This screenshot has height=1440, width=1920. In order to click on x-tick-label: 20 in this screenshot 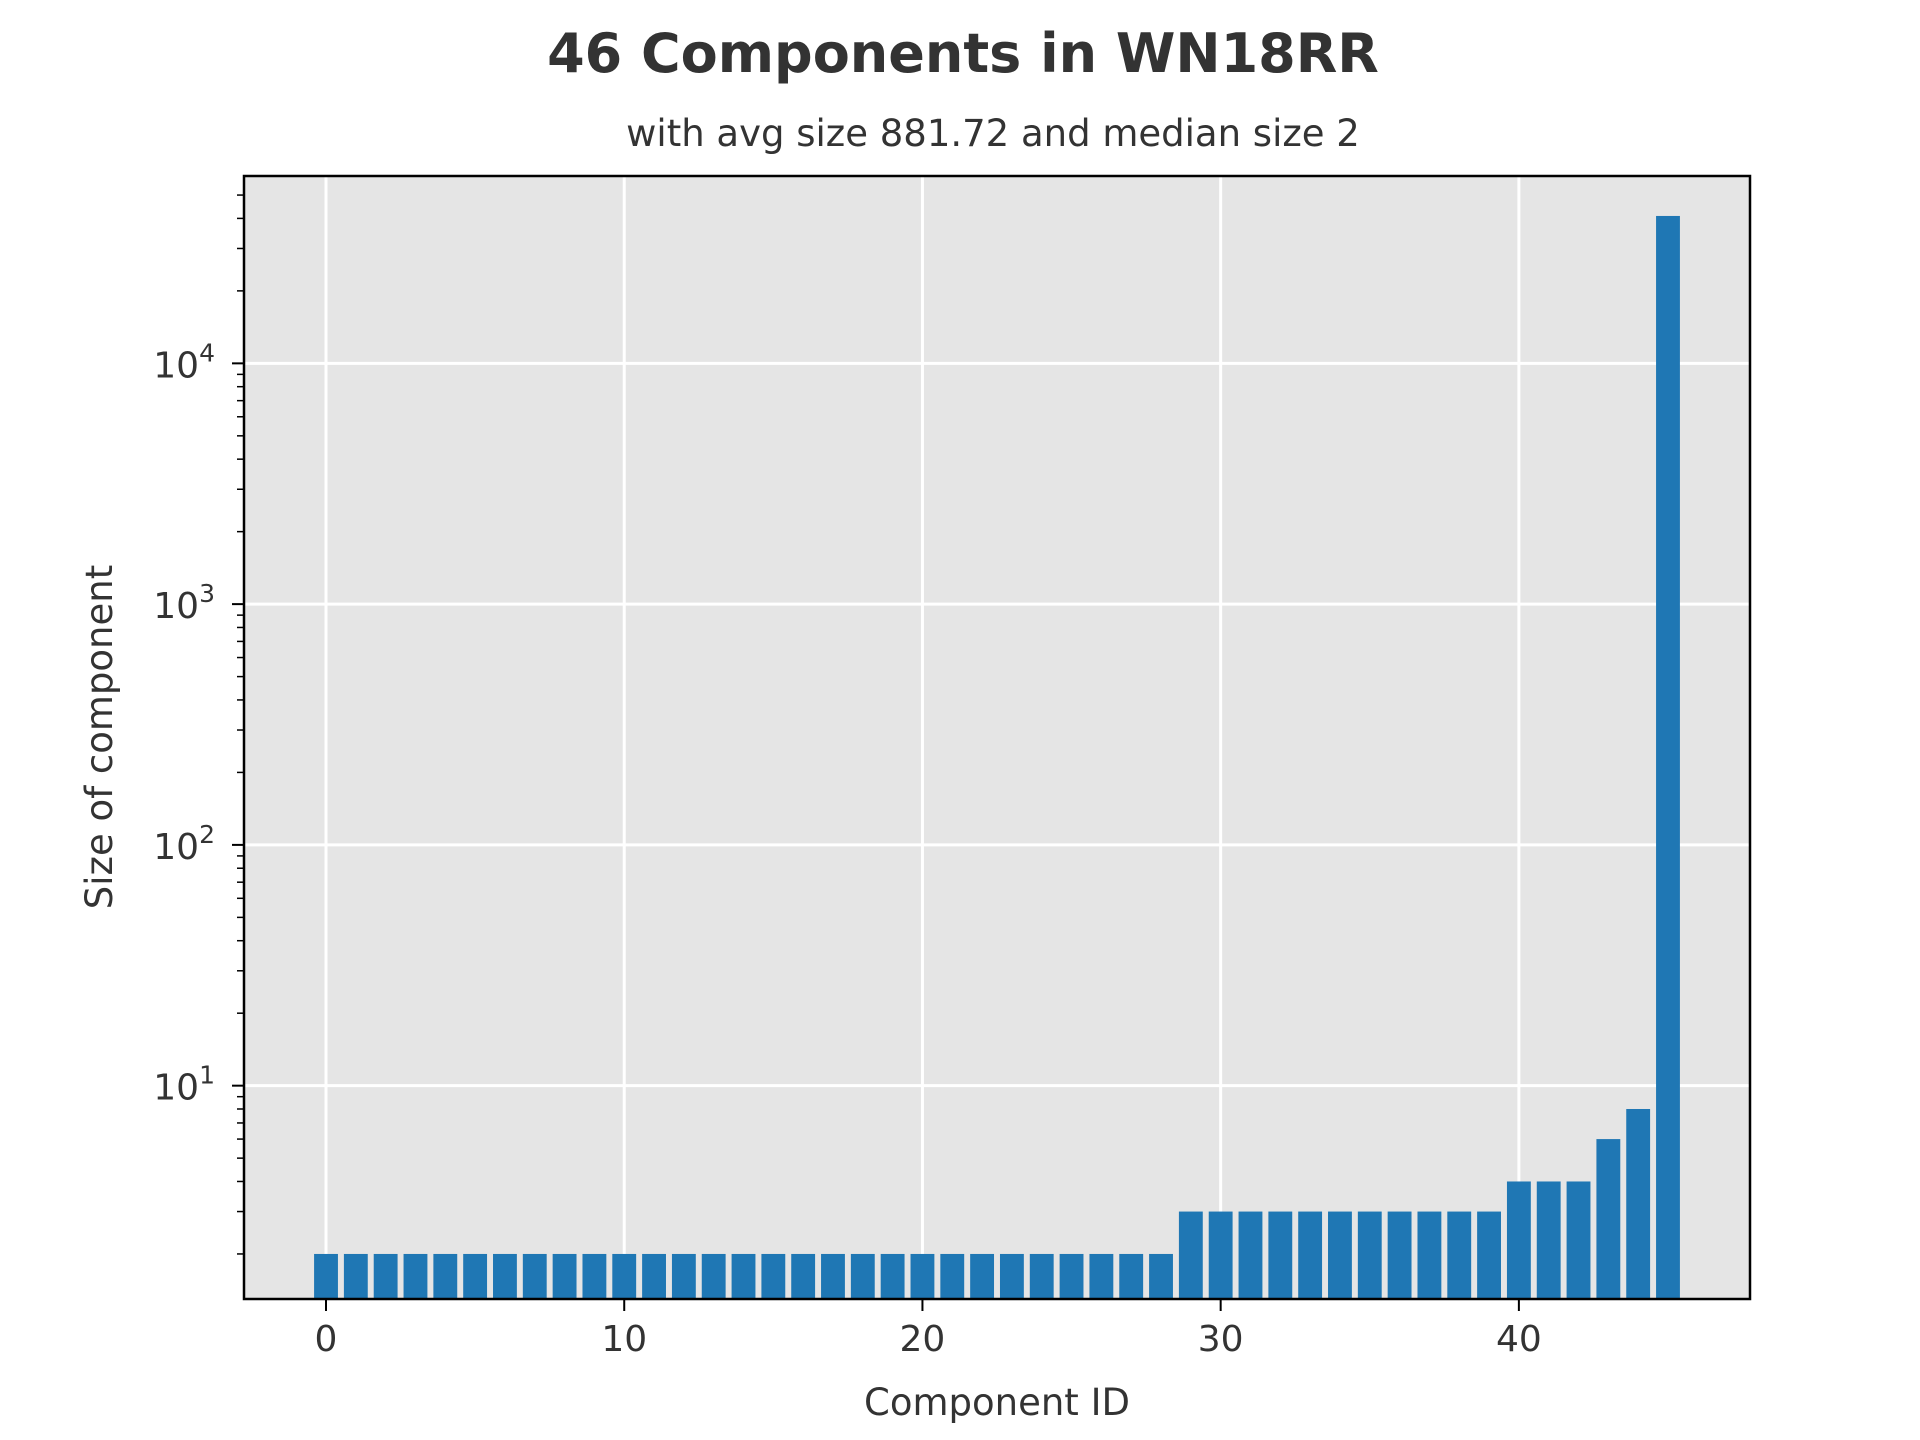, I will do `click(923, 1339)`.